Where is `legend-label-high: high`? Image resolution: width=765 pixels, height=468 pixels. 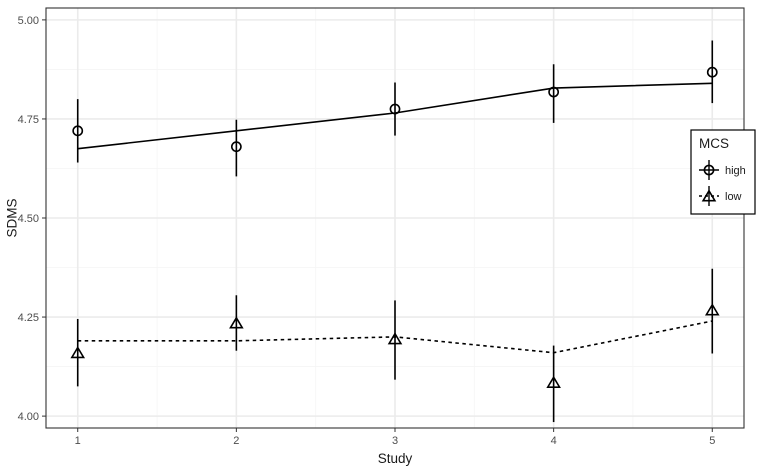 legend-label-high: high is located at coordinates (735, 171).